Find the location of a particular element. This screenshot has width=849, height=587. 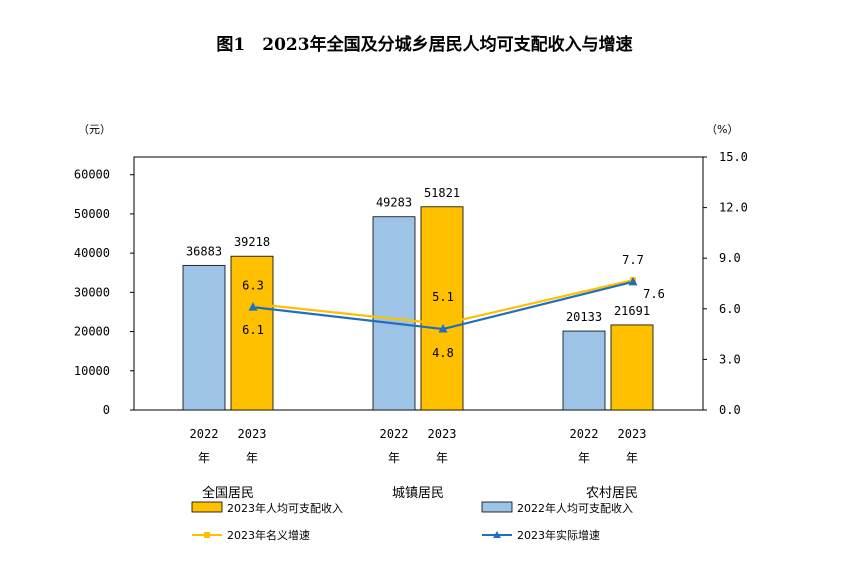

legend-label-nominal-growth: 2023年名义增速 is located at coordinates (268, 535).